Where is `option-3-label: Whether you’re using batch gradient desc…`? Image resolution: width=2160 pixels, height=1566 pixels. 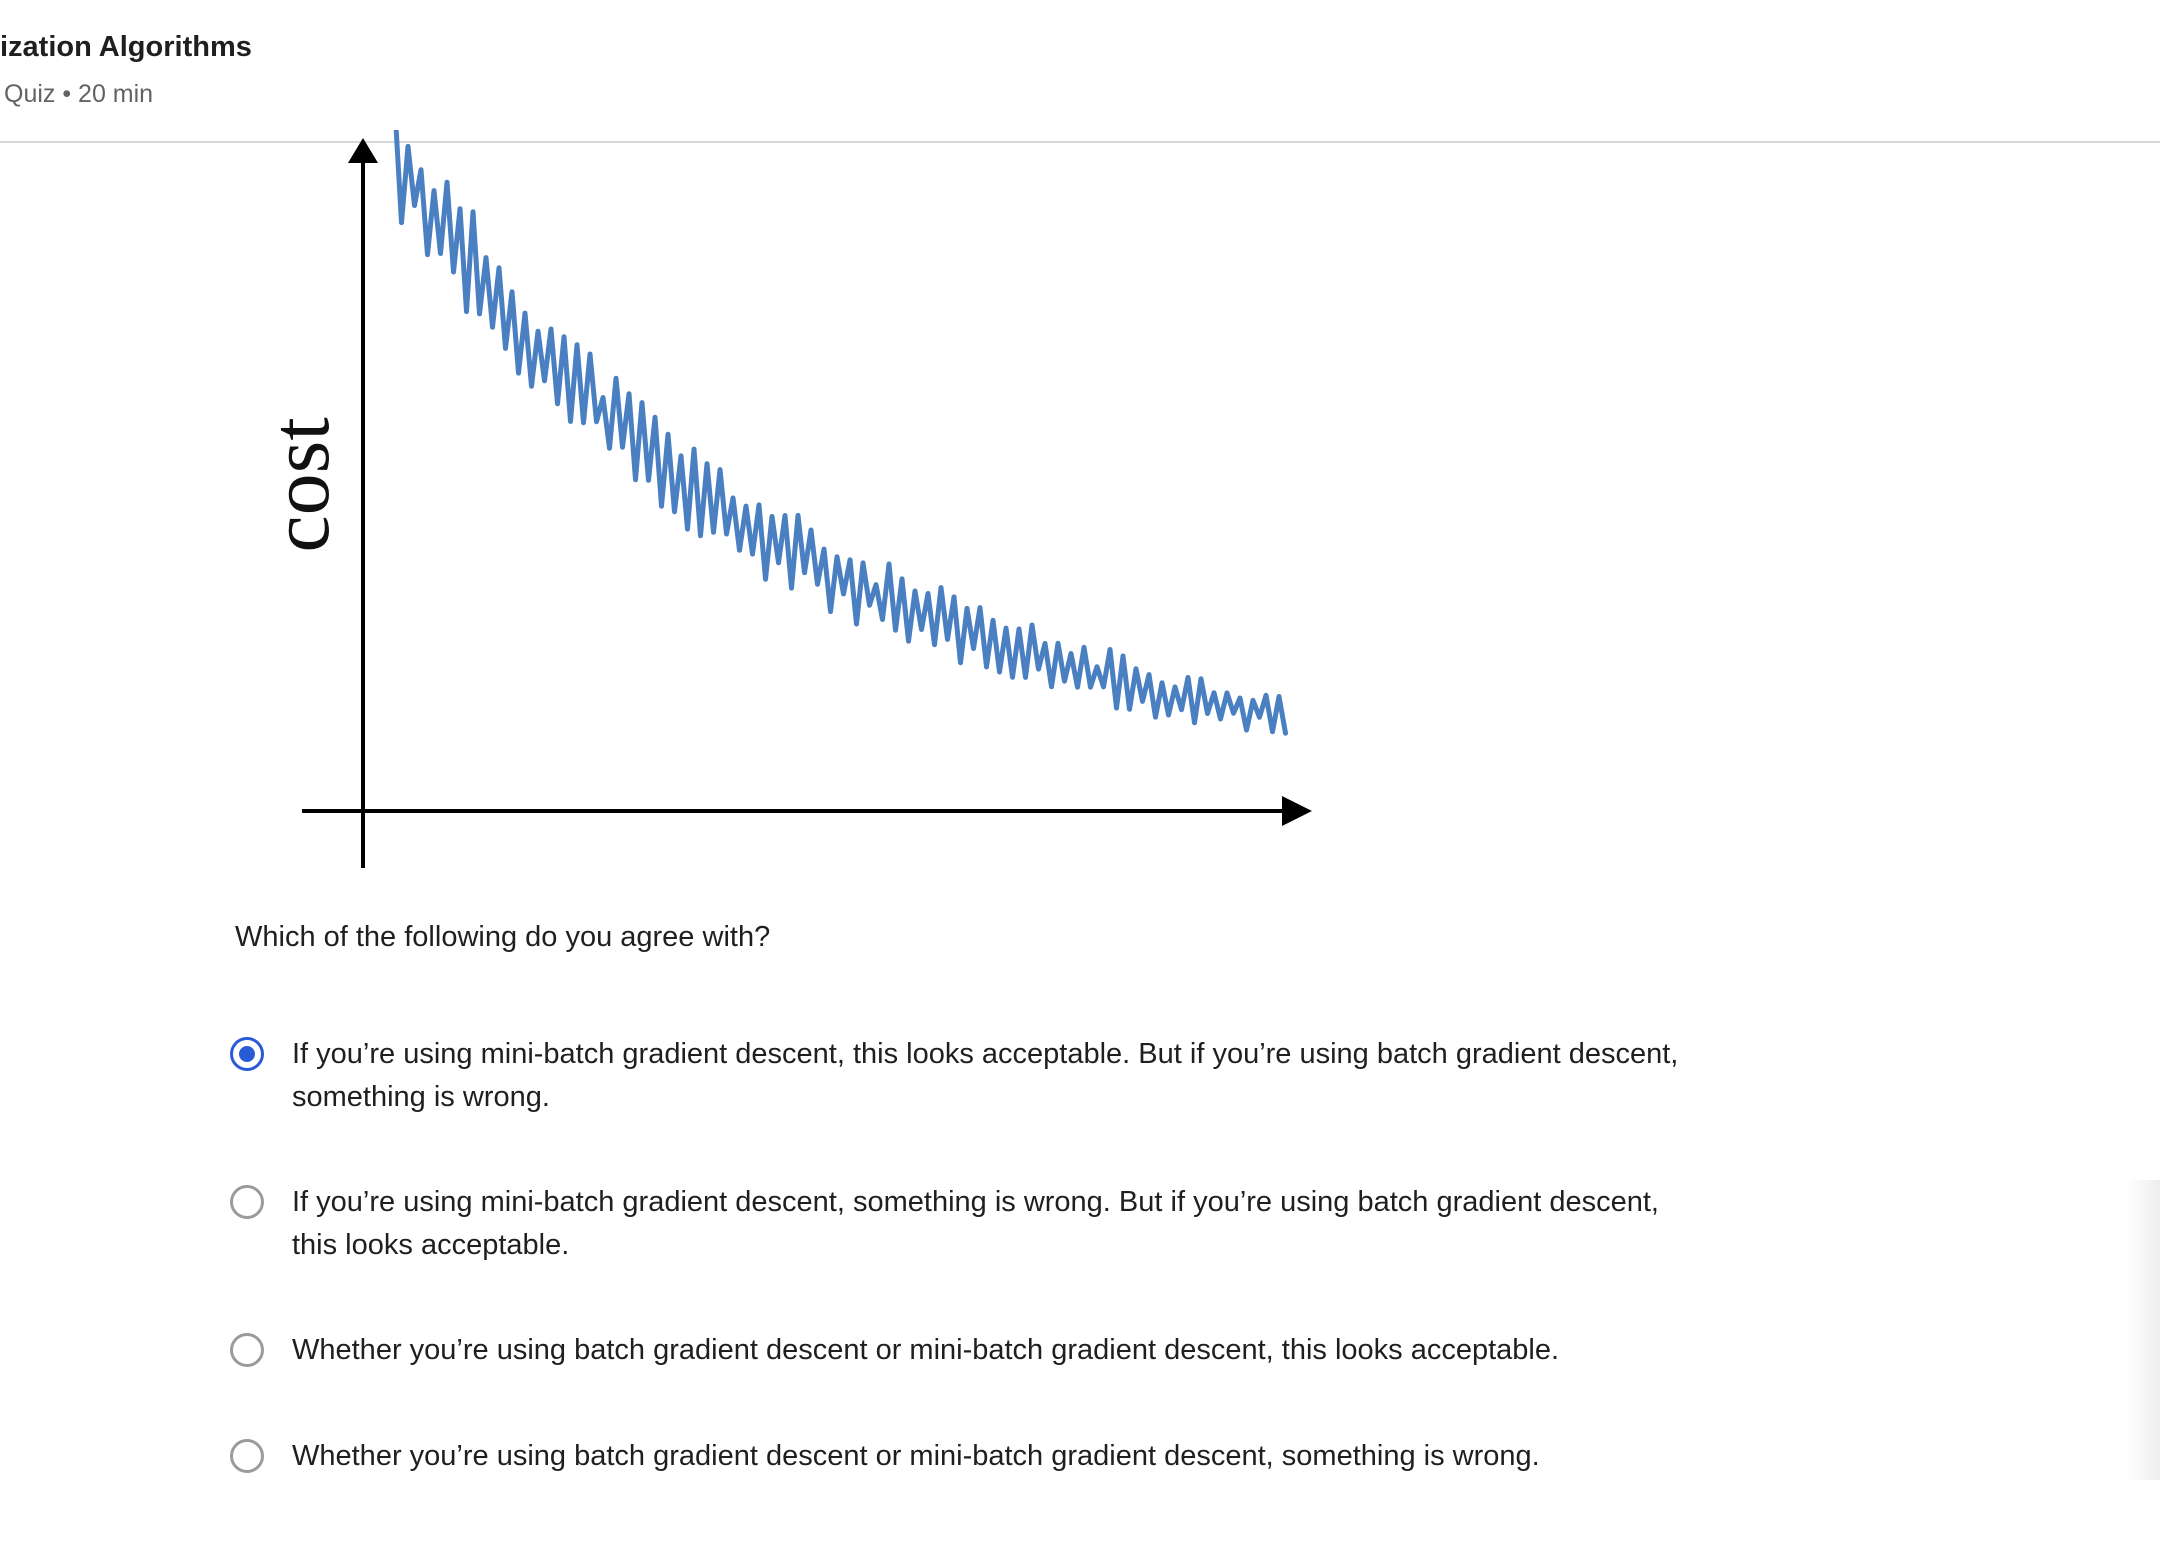
option-3-label: Whether you’re using batch gradient desc… is located at coordinates (926, 1350).